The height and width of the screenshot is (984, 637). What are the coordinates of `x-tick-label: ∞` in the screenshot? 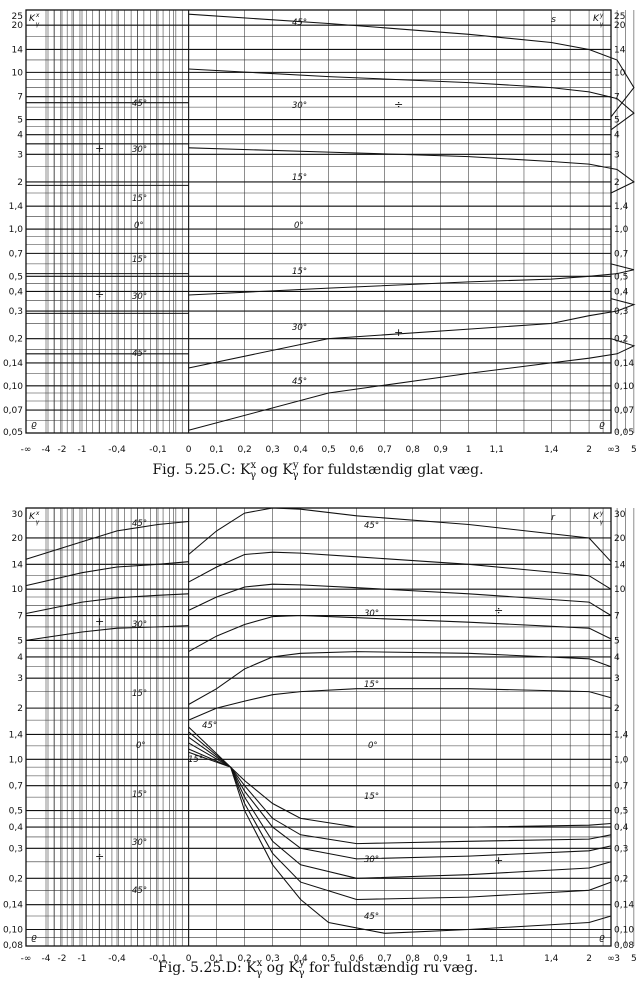 It's located at (611, 450).